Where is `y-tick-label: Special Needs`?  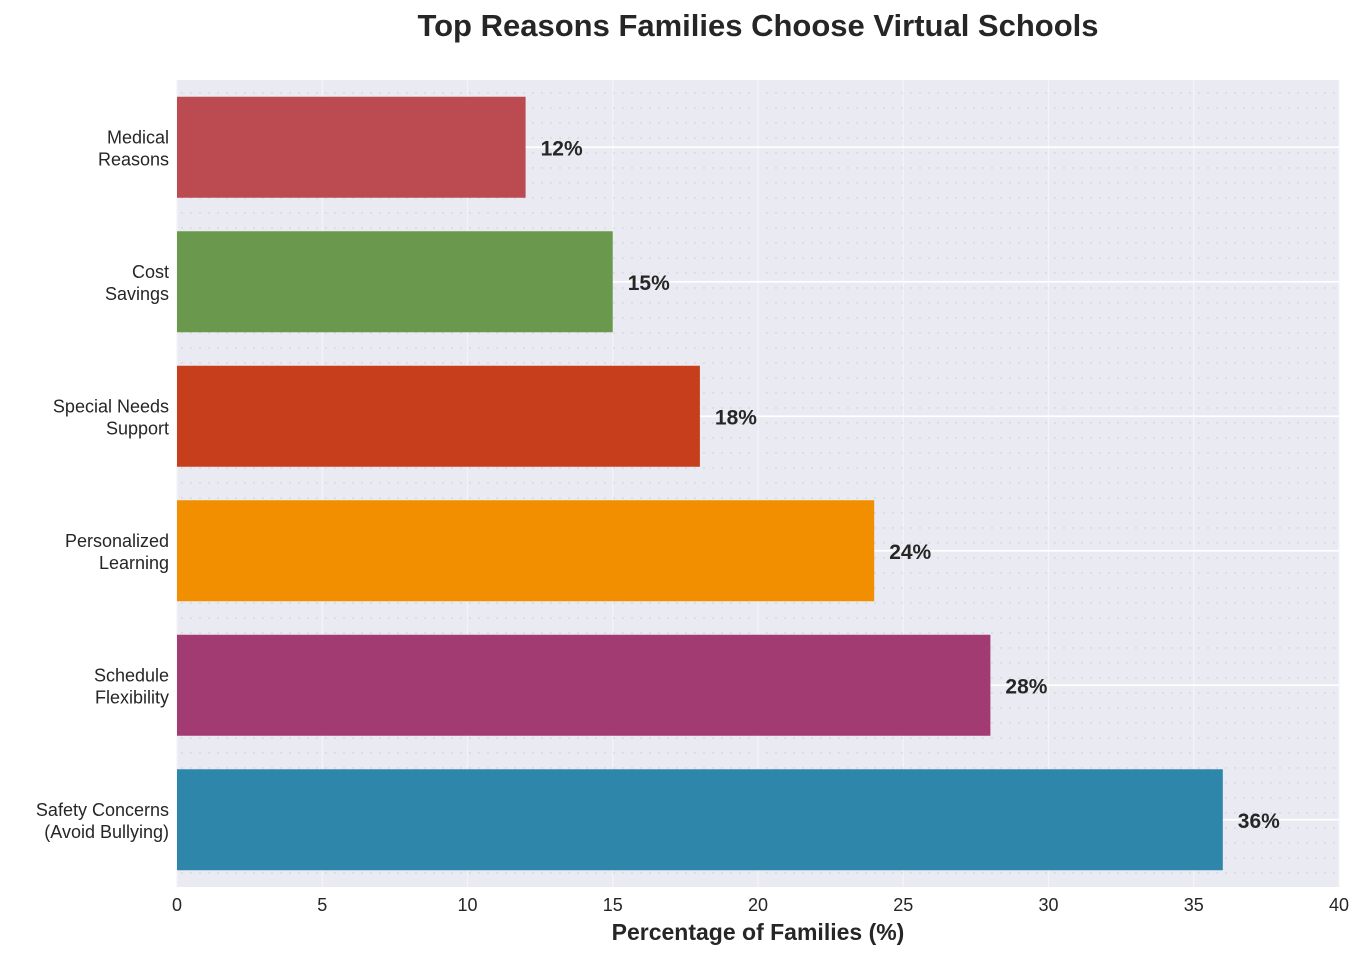 y-tick-label: Special Needs is located at coordinates (111, 406).